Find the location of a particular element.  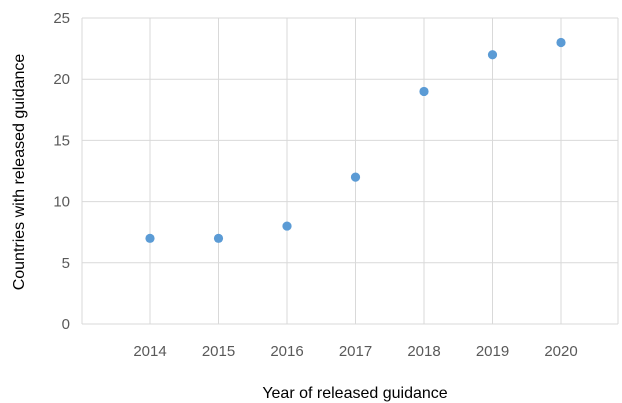

x-tick-label: 2018 is located at coordinates (423, 351).